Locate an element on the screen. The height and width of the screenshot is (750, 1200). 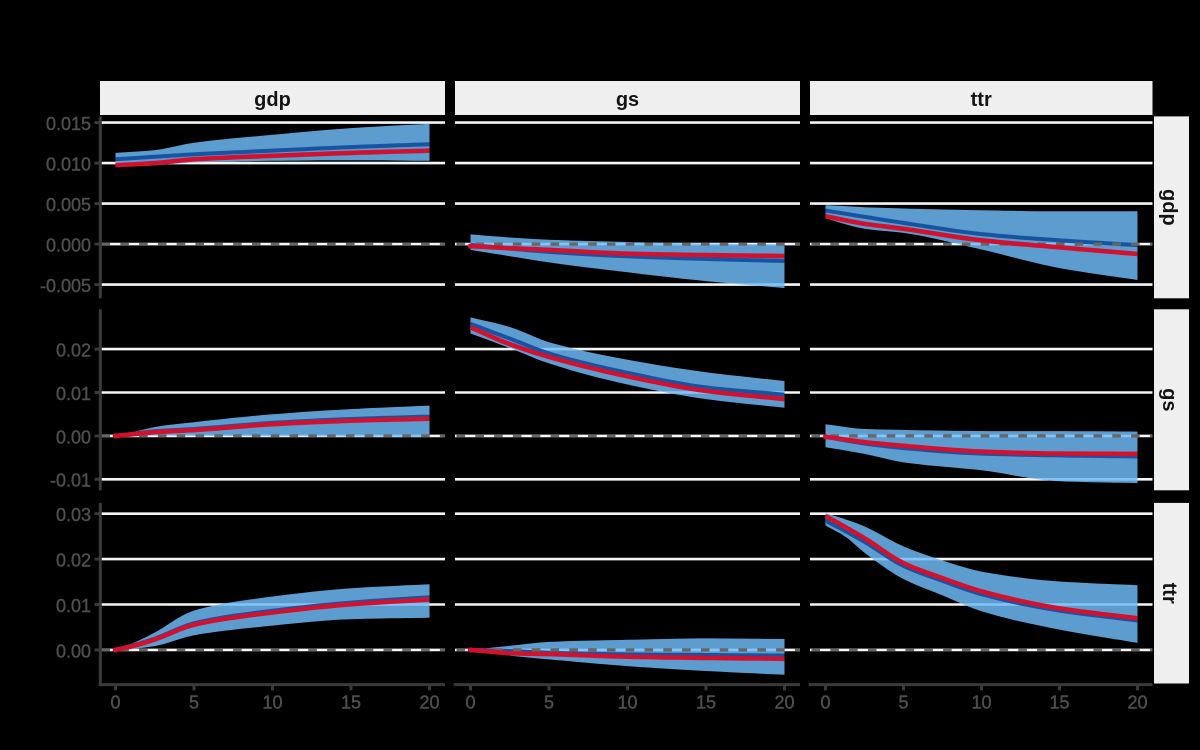
svg-text: 0.005 is located at coordinates (68, 205).